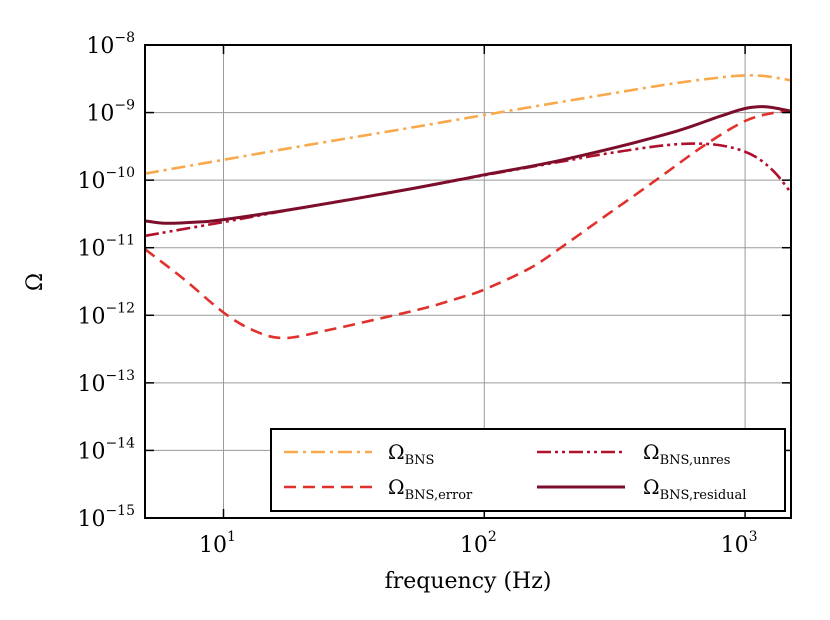 This screenshot has height=620, width=830. I want to click on series-line-Ω_BNS, so click(468, 124).